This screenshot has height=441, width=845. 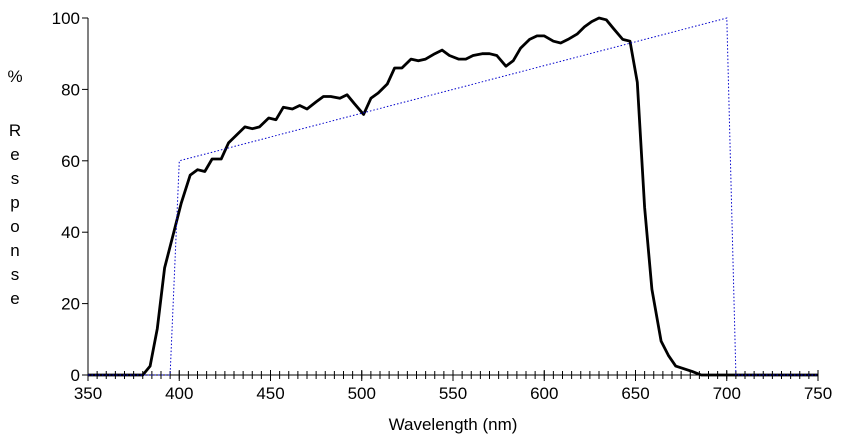 What do you see at coordinates (179, 393) in the screenshot?
I see `x-tick-label: 400` at bounding box center [179, 393].